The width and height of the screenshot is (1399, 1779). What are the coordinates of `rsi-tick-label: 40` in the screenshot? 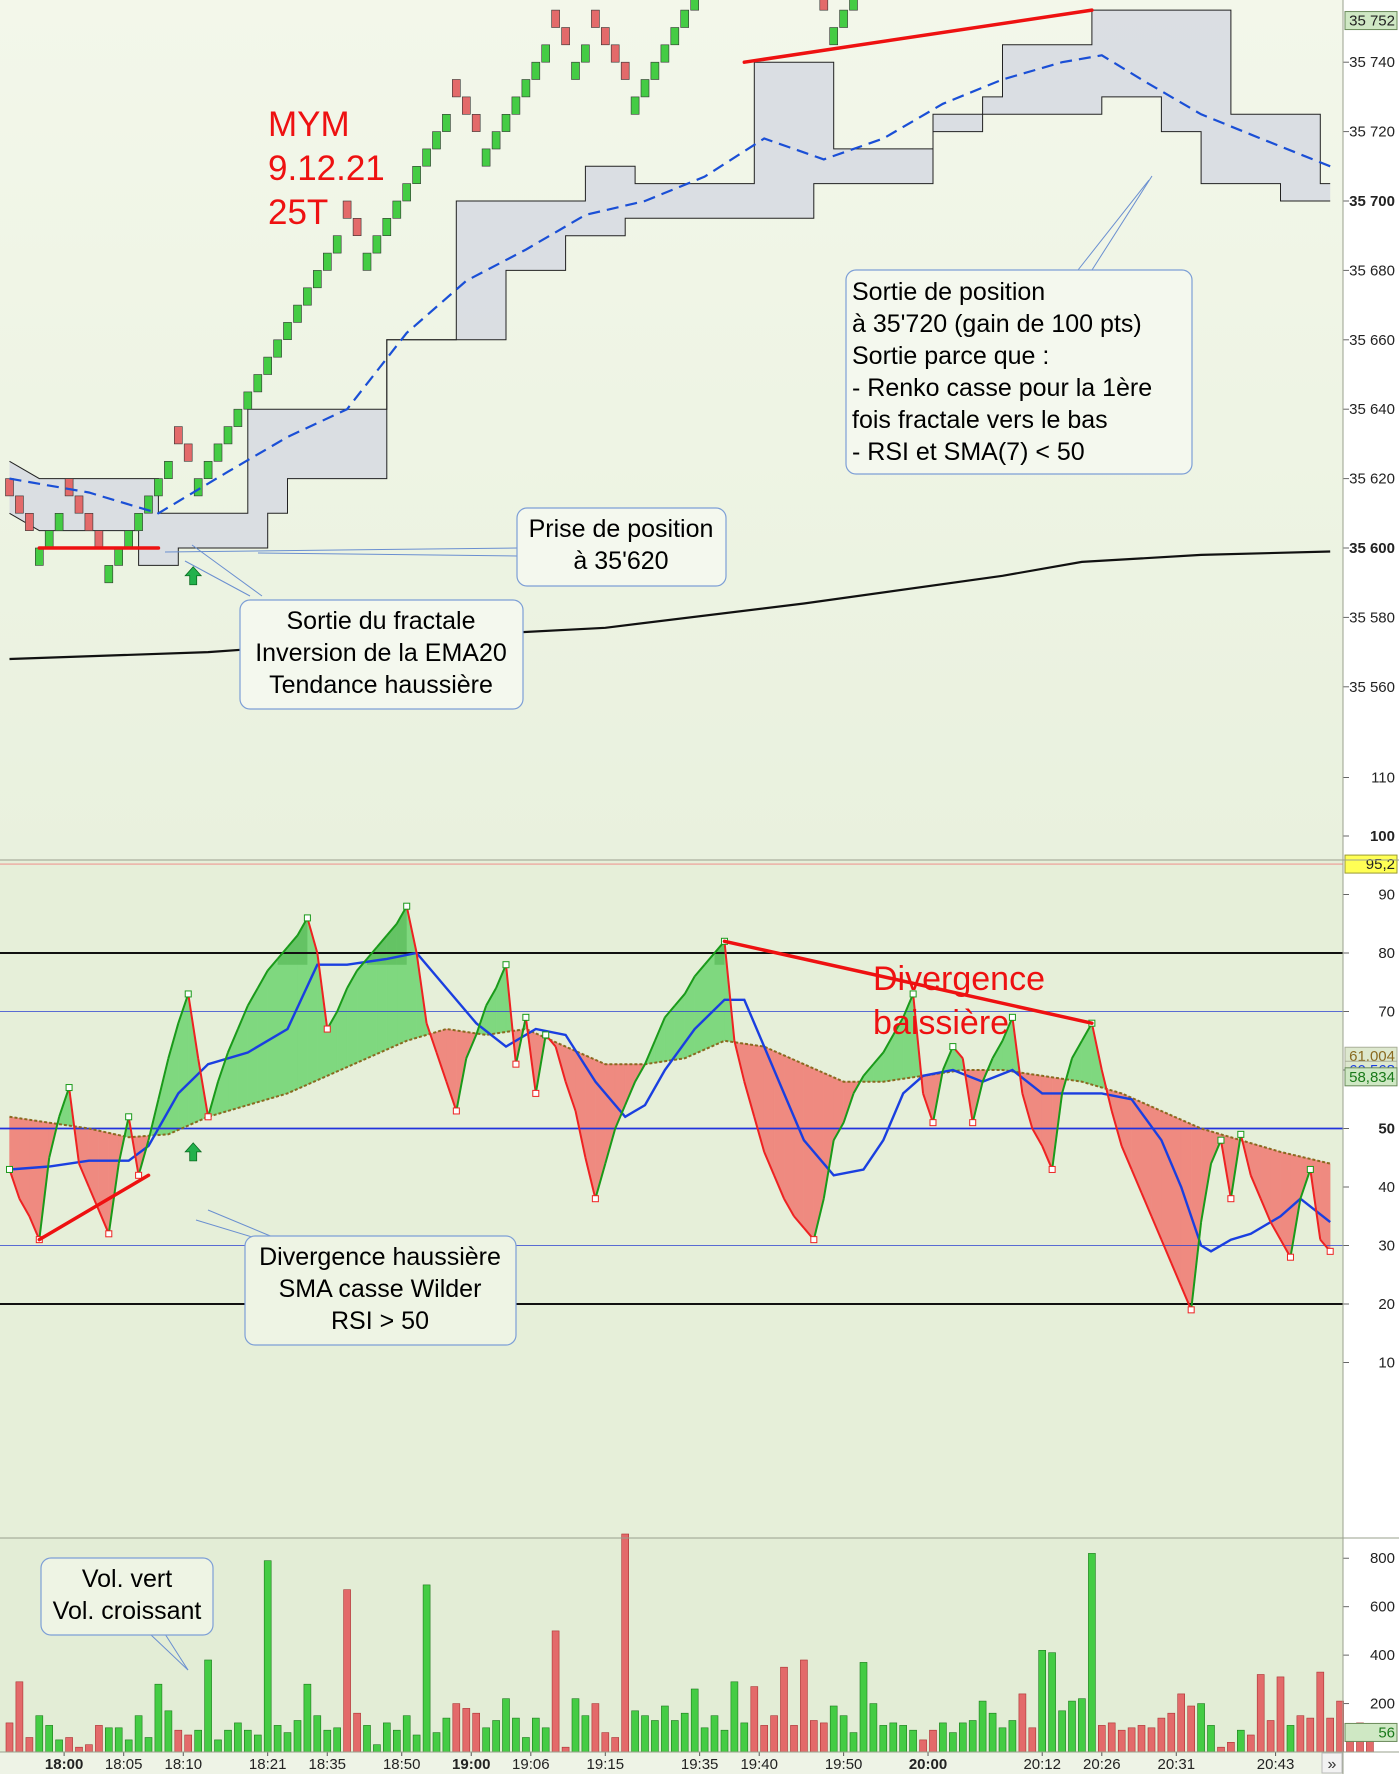 It's located at (1386, 1187).